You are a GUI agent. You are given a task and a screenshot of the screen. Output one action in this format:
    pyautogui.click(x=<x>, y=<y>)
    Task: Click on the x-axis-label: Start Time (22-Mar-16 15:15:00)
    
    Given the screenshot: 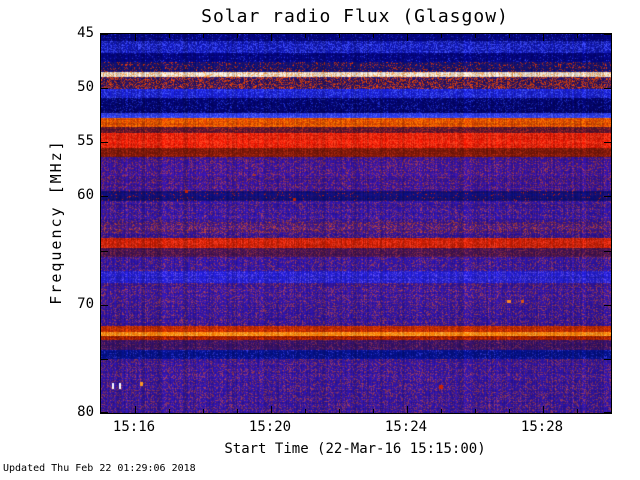 What is the action you would take?
    pyautogui.click(x=355, y=449)
    